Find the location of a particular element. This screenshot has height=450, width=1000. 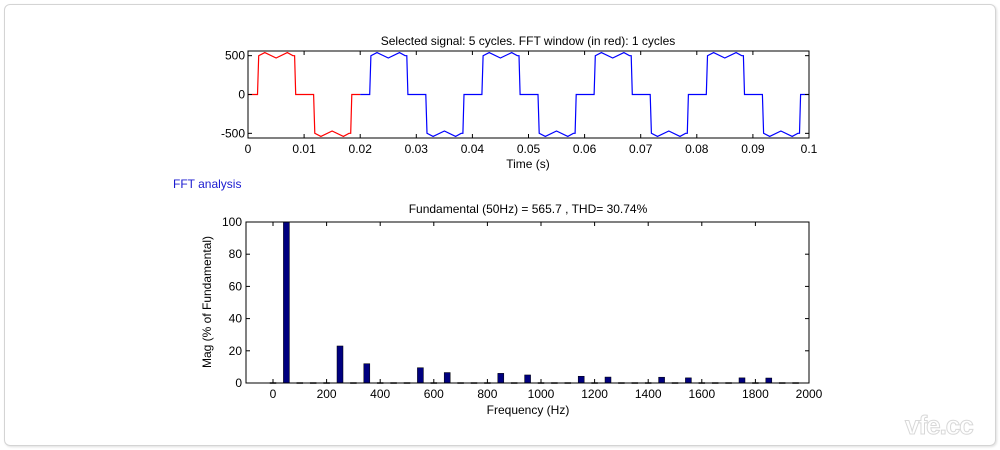

x-tick-label: 0.05 is located at coordinates (529, 149).